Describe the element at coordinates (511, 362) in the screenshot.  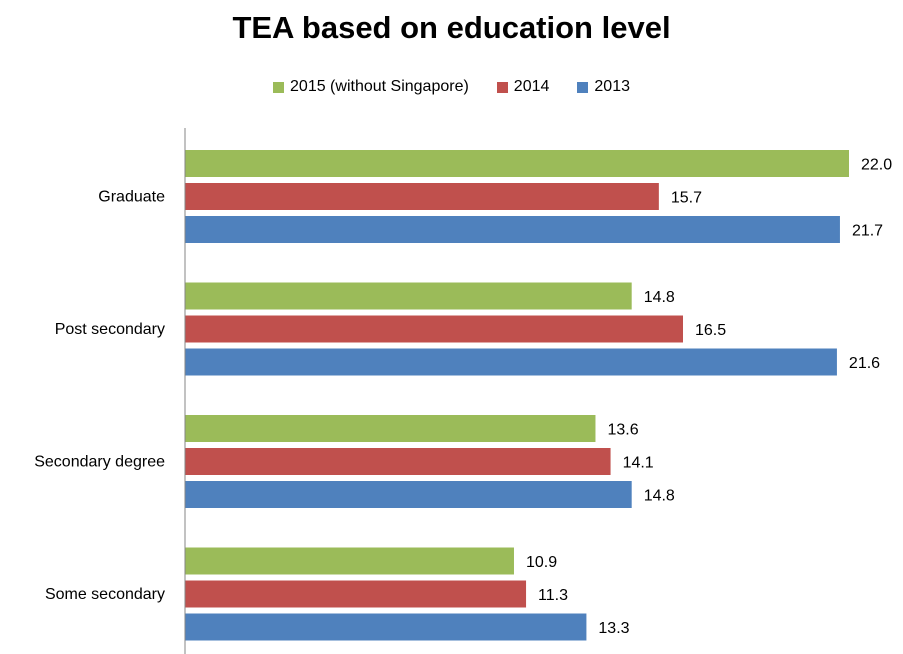
I see `bar-post-secondary-2013` at that location.